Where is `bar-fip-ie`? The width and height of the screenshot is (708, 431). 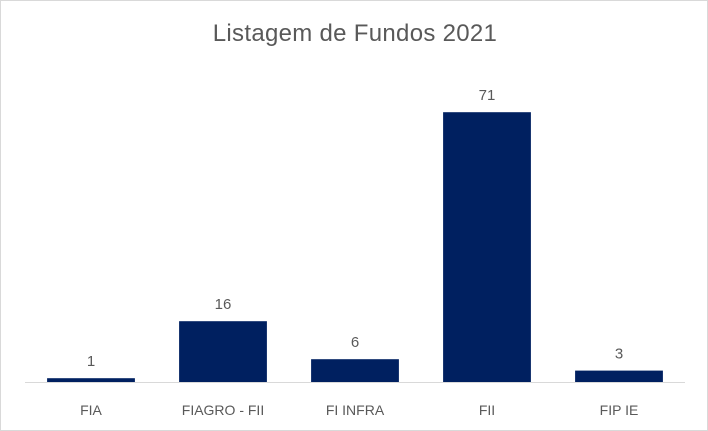 bar-fip-ie is located at coordinates (619, 376).